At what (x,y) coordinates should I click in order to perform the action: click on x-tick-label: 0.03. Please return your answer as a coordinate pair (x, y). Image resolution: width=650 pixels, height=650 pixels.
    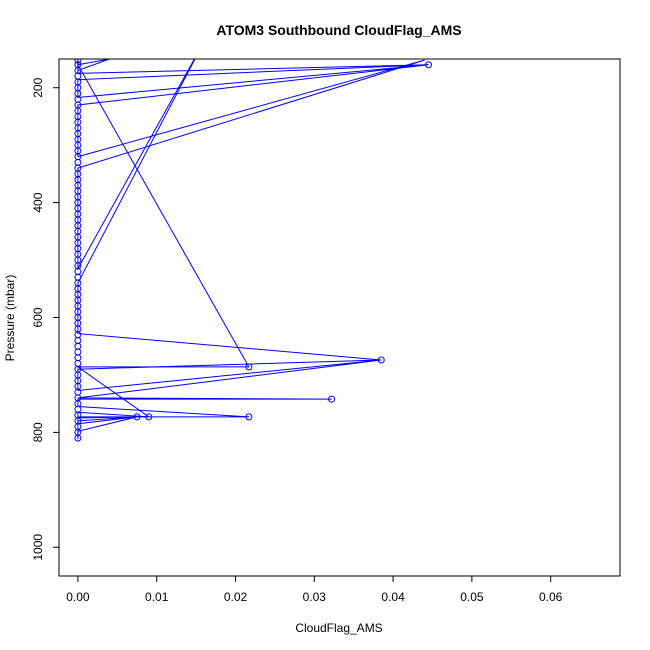
    Looking at the image, I should click on (315, 597).